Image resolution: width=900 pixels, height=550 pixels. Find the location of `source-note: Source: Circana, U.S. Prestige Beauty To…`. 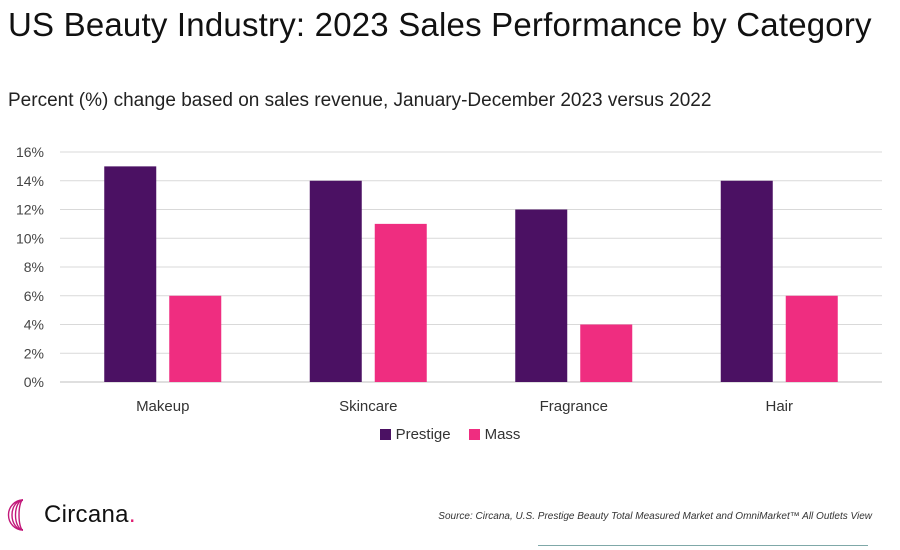

source-note: Source: Circana, U.S. Prestige Beauty To… is located at coordinates (655, 516).